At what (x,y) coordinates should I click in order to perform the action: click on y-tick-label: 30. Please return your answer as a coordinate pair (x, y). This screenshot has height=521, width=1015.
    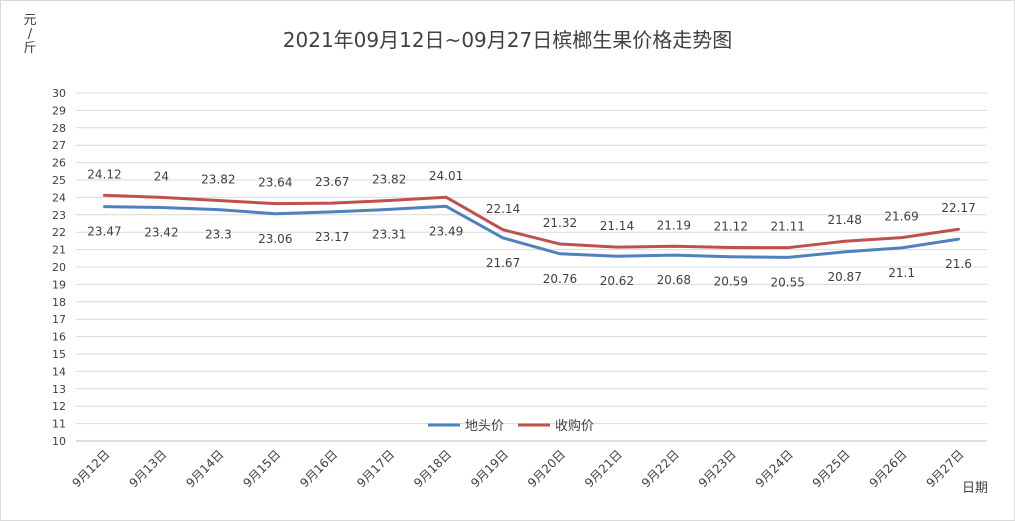
    Looking at the image, I should click on (59, 93).